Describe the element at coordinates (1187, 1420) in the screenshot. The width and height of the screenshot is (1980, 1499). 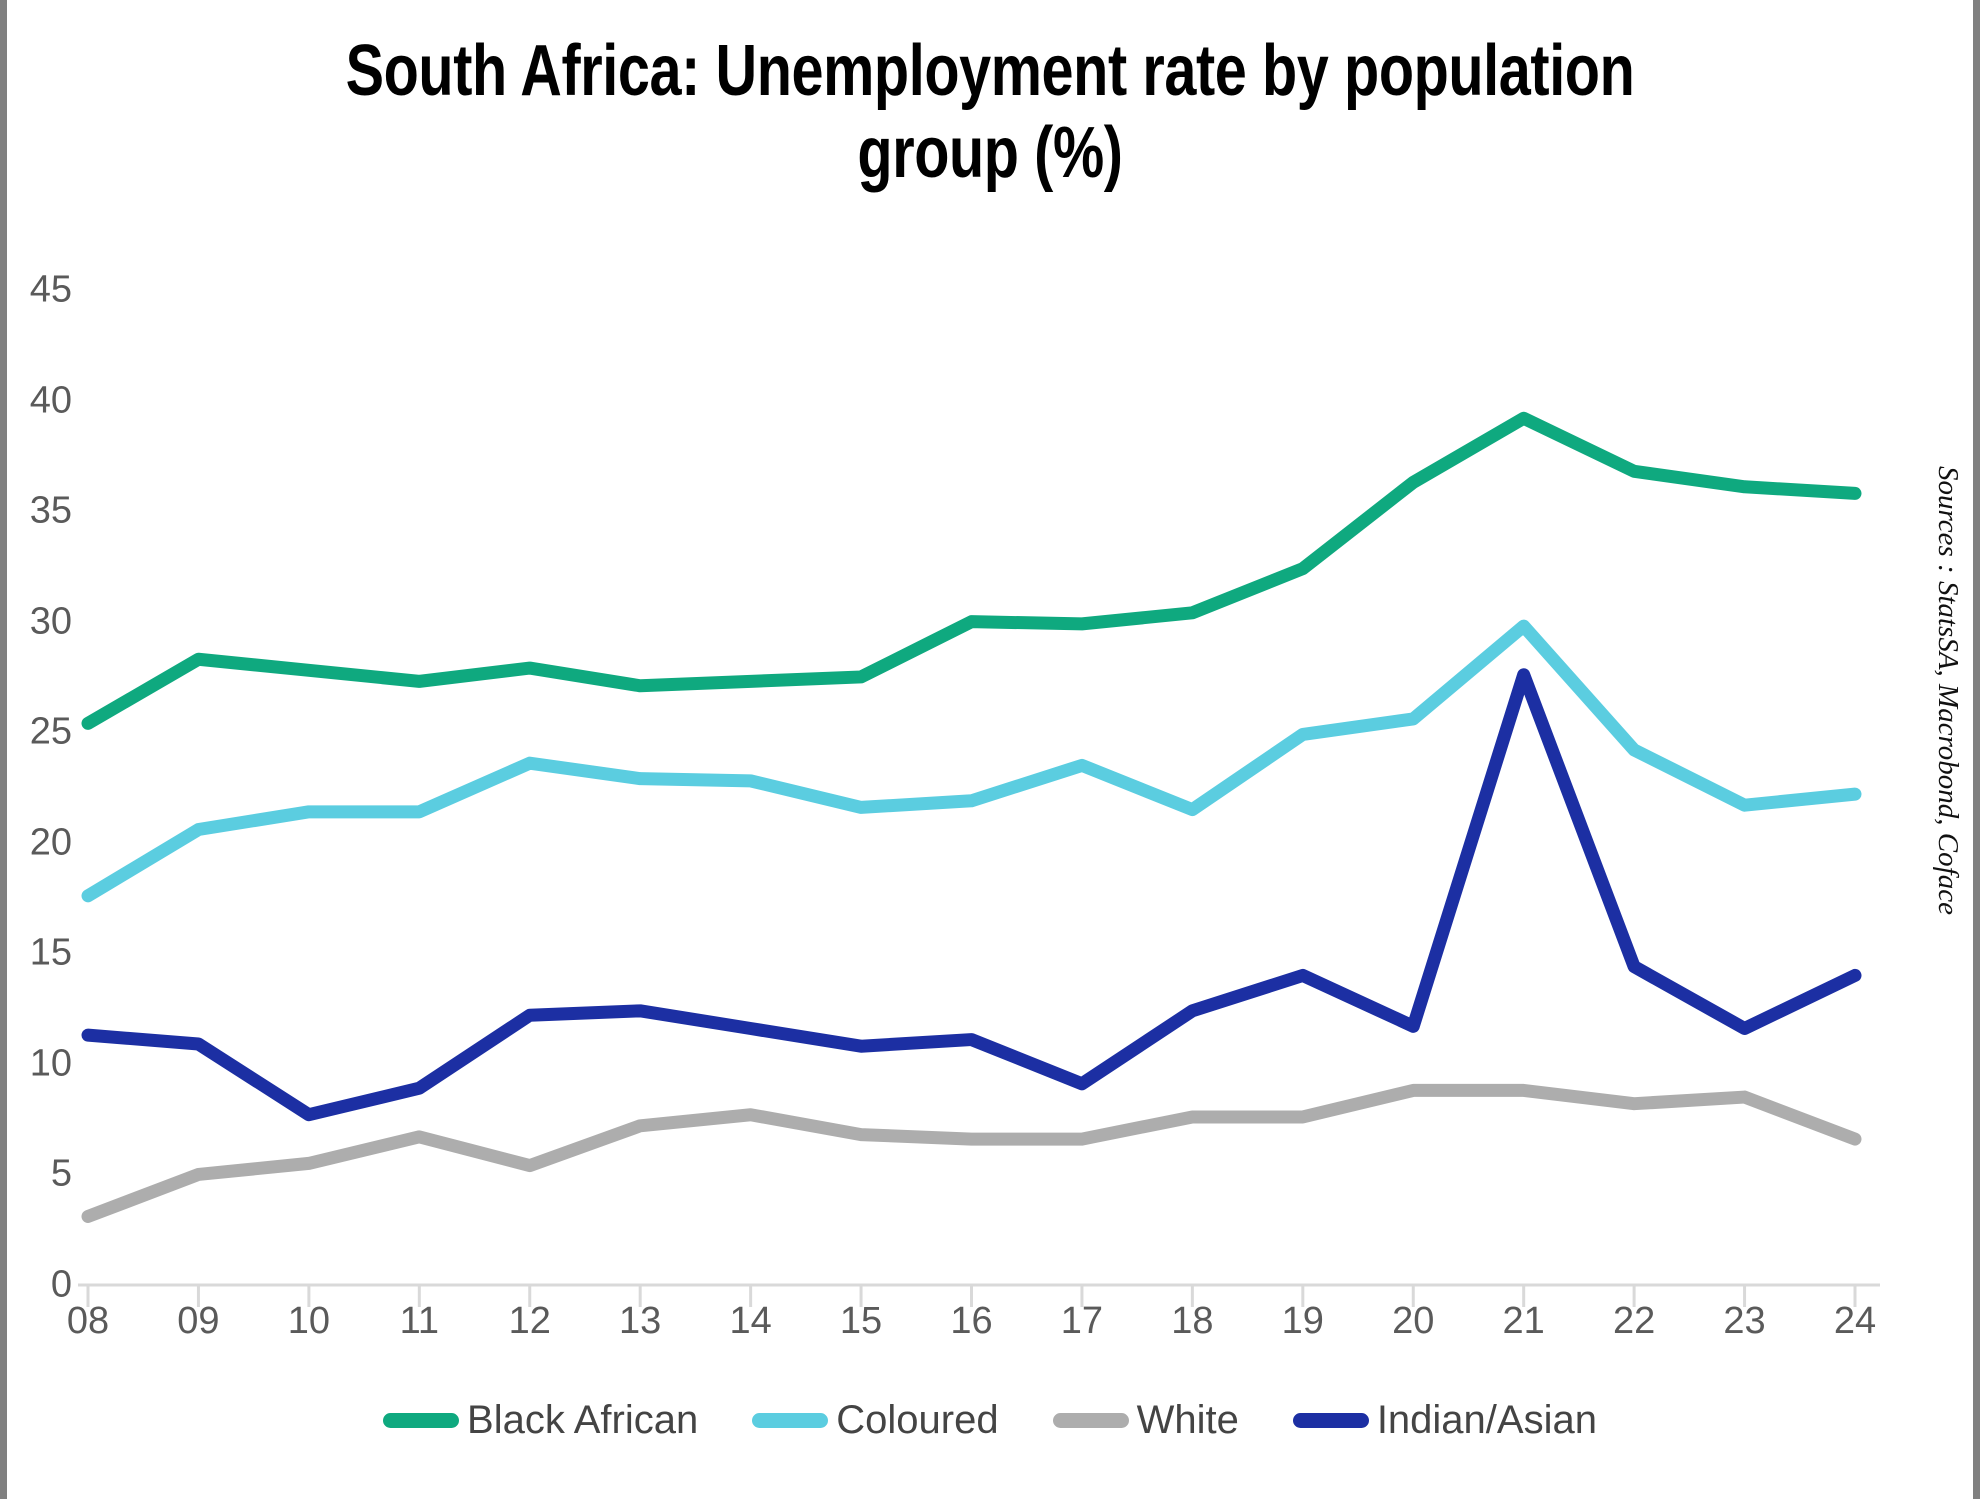
I see `legend-label: White` at that location.